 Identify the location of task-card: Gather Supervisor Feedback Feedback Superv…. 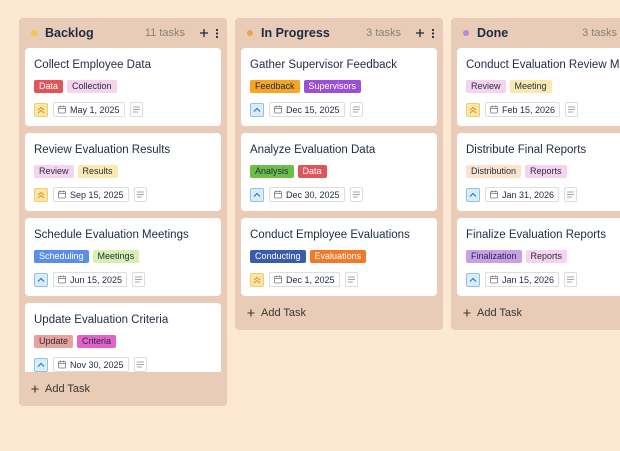
(339, 87).